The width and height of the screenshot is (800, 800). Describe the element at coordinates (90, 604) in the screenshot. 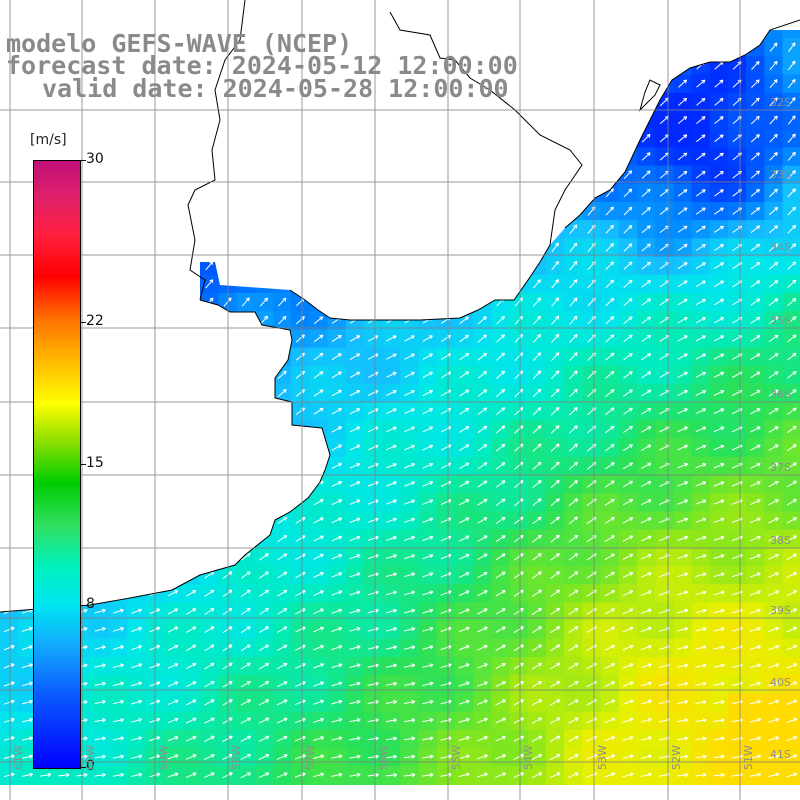

I see `colorbar-tick-label: 8` at that location.